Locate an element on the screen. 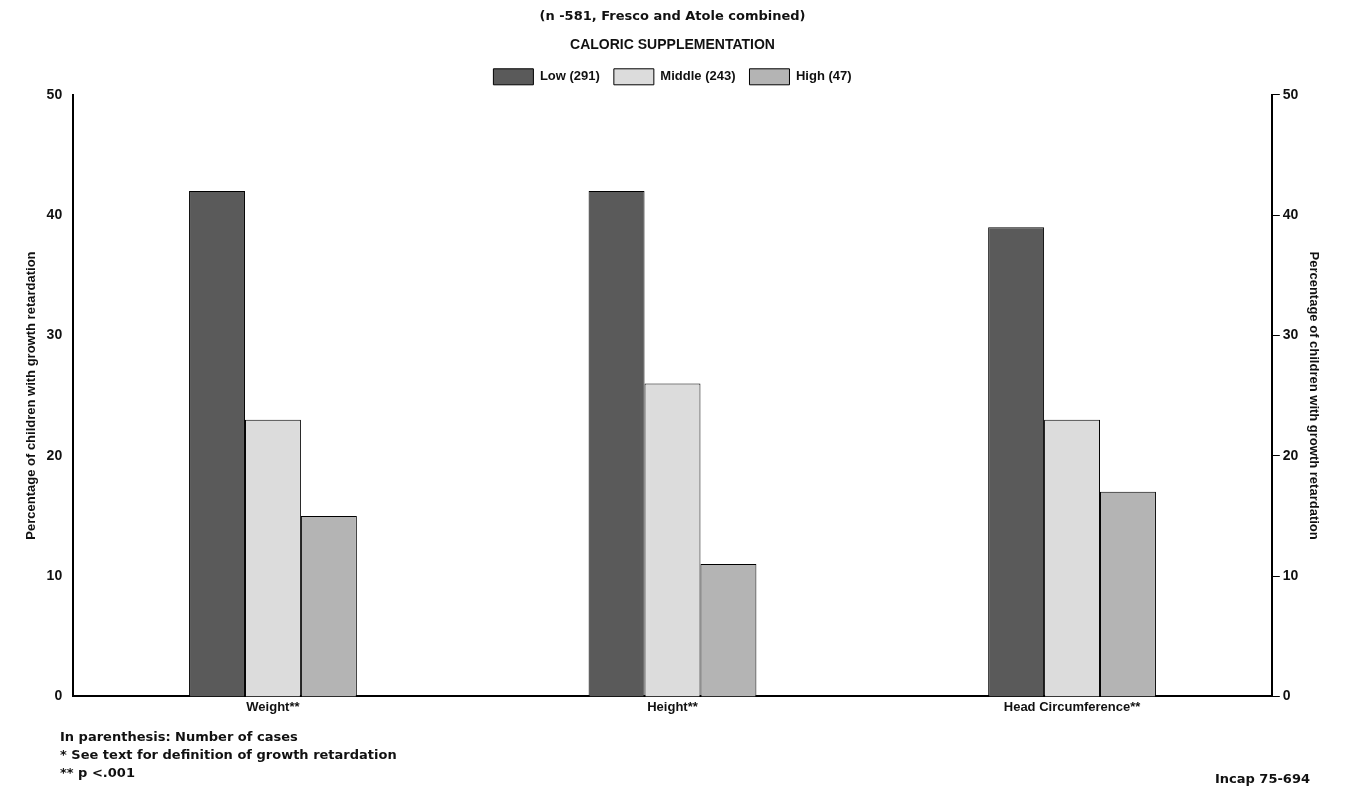  x-tick-label: Head Circumference** is located at coordinates (1072, 706).